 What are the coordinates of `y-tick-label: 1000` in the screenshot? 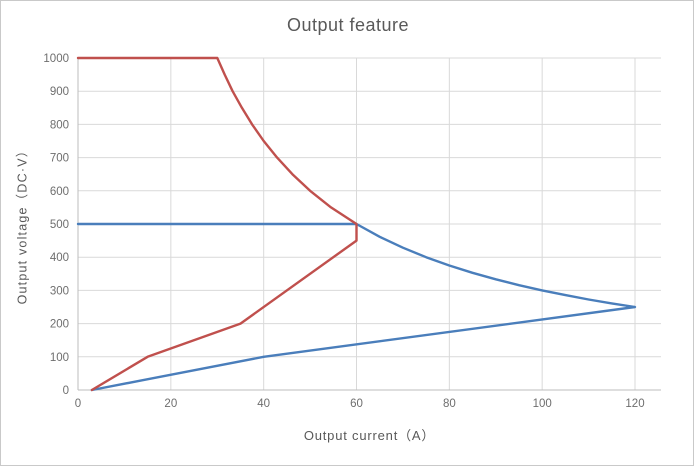 It's located at (56, 59).